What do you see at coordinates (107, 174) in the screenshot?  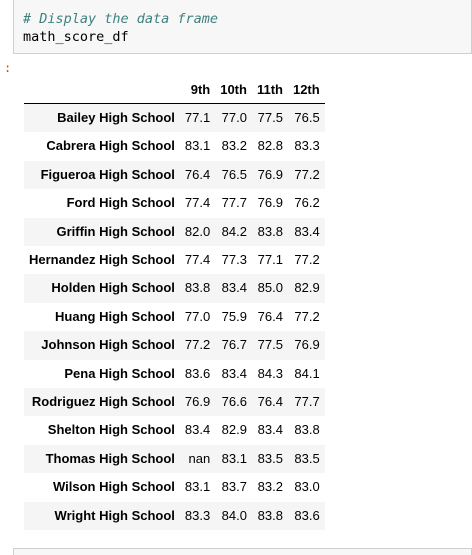 I see `row-index-label: Figueroa High School` at bounding box center [107, 174].